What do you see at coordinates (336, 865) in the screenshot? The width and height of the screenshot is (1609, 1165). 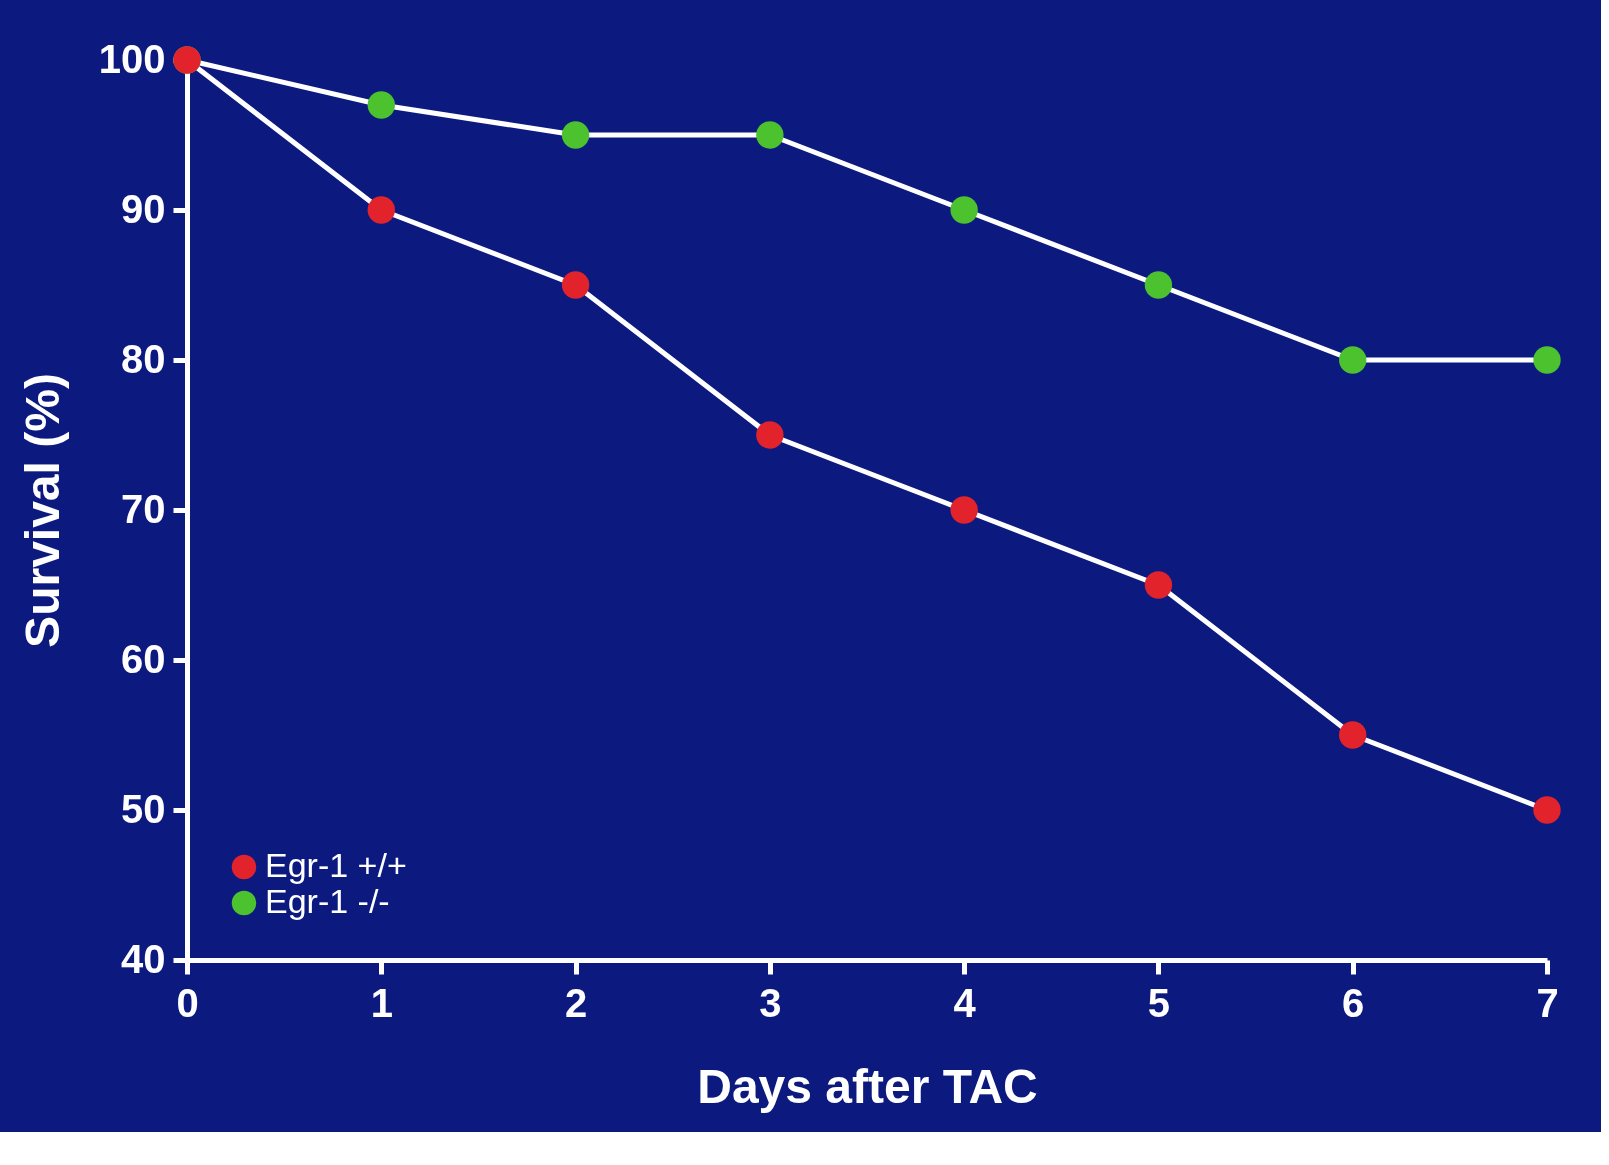 I see `legend-label: Egr-1 +/+` at bounding box center [336, 865].